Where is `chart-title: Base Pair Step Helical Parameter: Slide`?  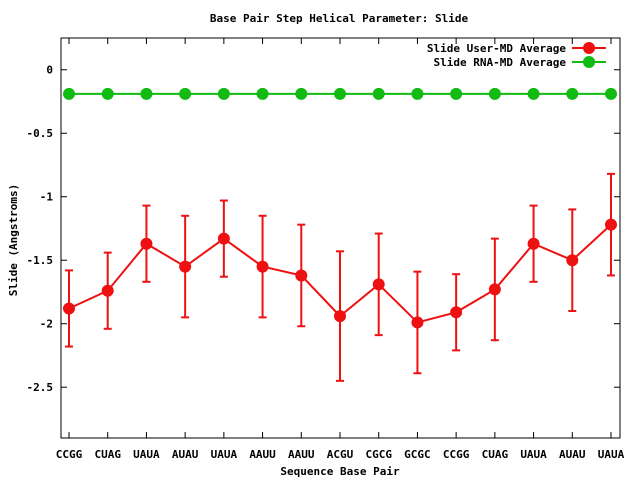
chart-title: Base Pair Step Helical Parameter: Slide is located at coordinates (339, 18).